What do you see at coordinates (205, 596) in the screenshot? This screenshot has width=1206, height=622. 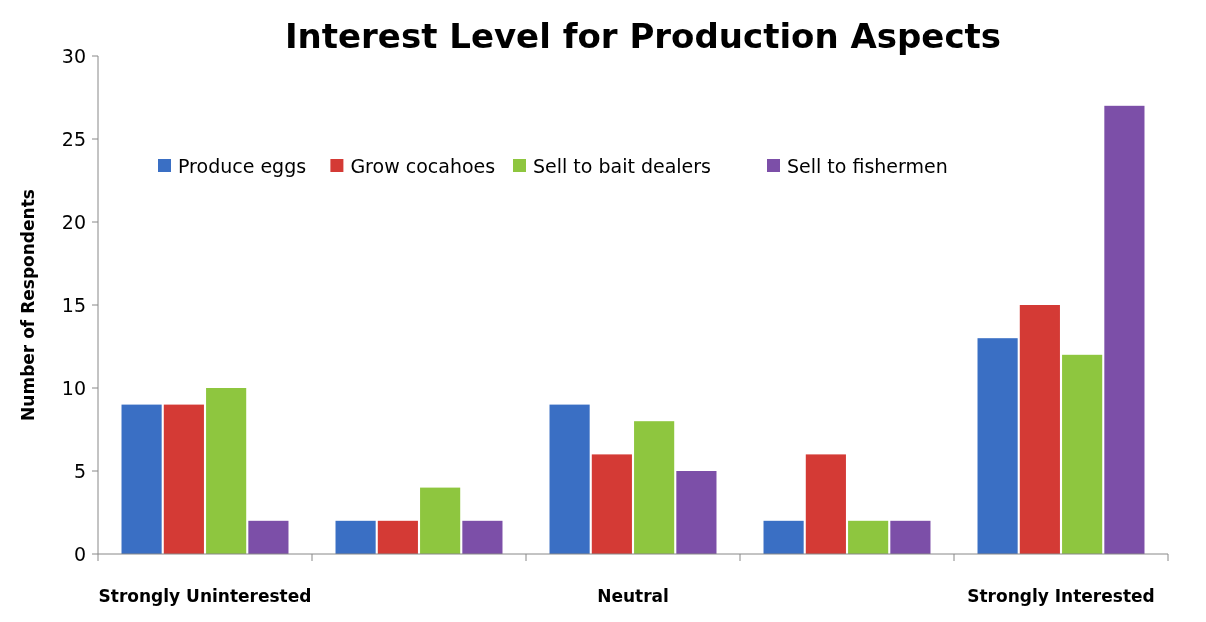 I see `x-tick-label: Strongly Uninterested` at bounding box center [205, 596].